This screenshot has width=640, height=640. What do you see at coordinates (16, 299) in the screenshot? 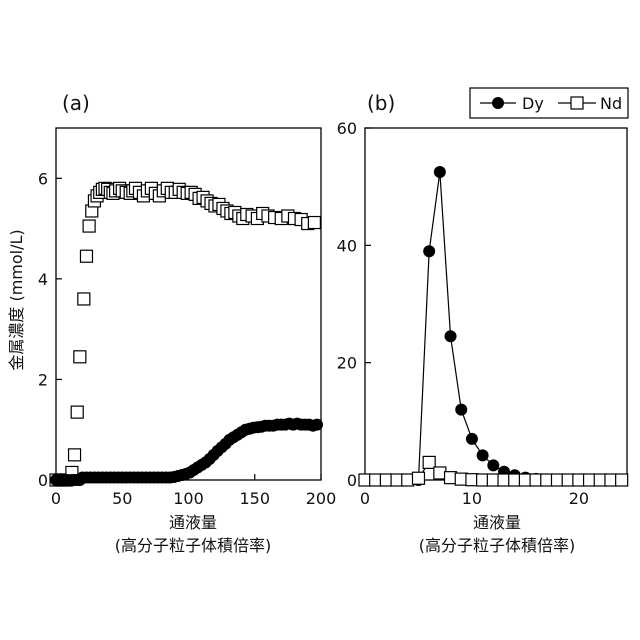
I see `y-axis-title: 金属濃度 (mmol/L)` at bounding box center [16, 299].